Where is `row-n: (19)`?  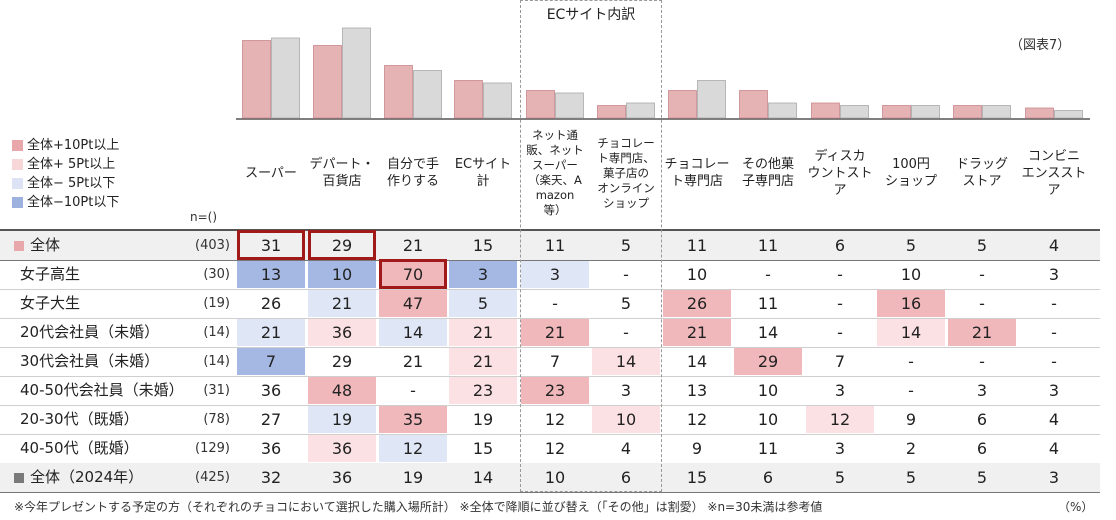
row-n: (19) is located at coordinates (216, 303).